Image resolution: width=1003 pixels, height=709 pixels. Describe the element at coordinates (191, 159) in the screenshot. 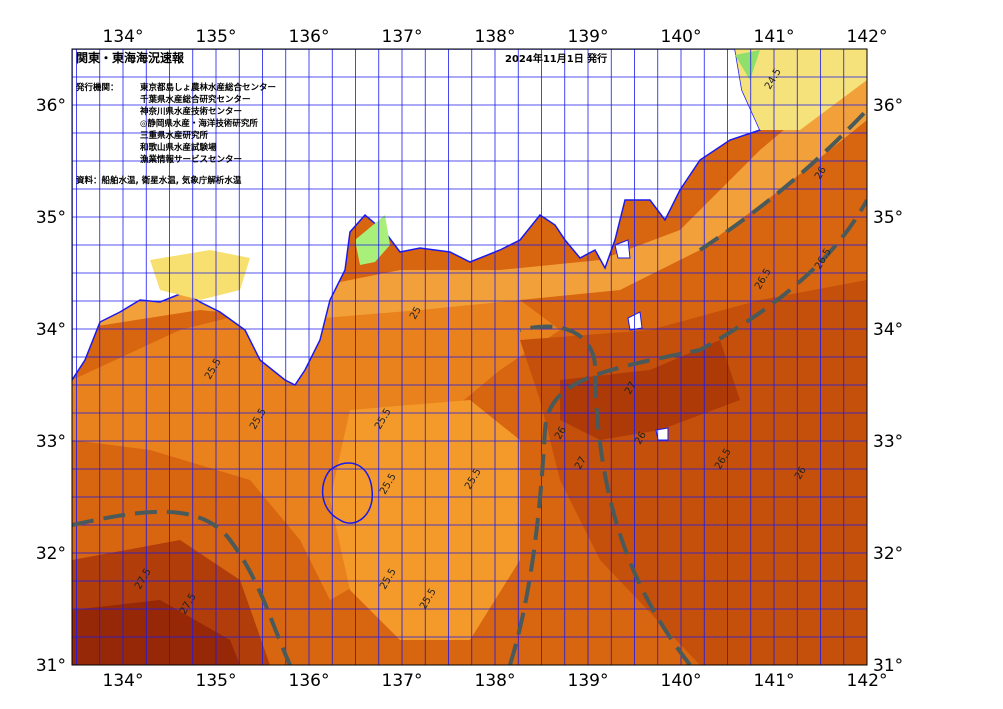

I see `issuer: 漁業情報サービスセンター` at that location.